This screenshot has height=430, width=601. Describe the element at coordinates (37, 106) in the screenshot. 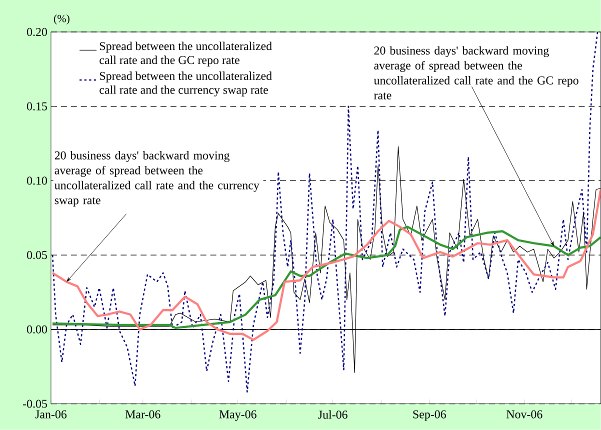

I see `y-tick-label: 0.15` at that location.